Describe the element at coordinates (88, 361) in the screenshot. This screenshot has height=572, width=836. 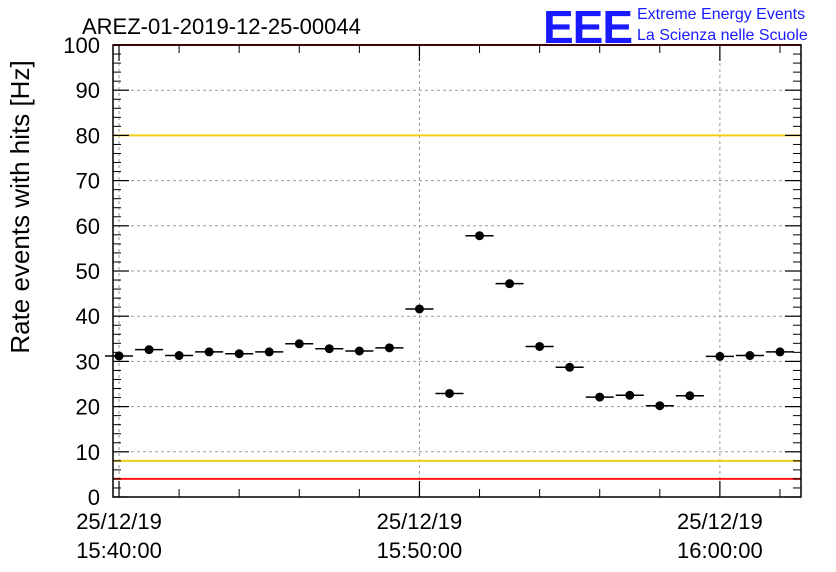
I see `y-tick-label: 30` at that location.